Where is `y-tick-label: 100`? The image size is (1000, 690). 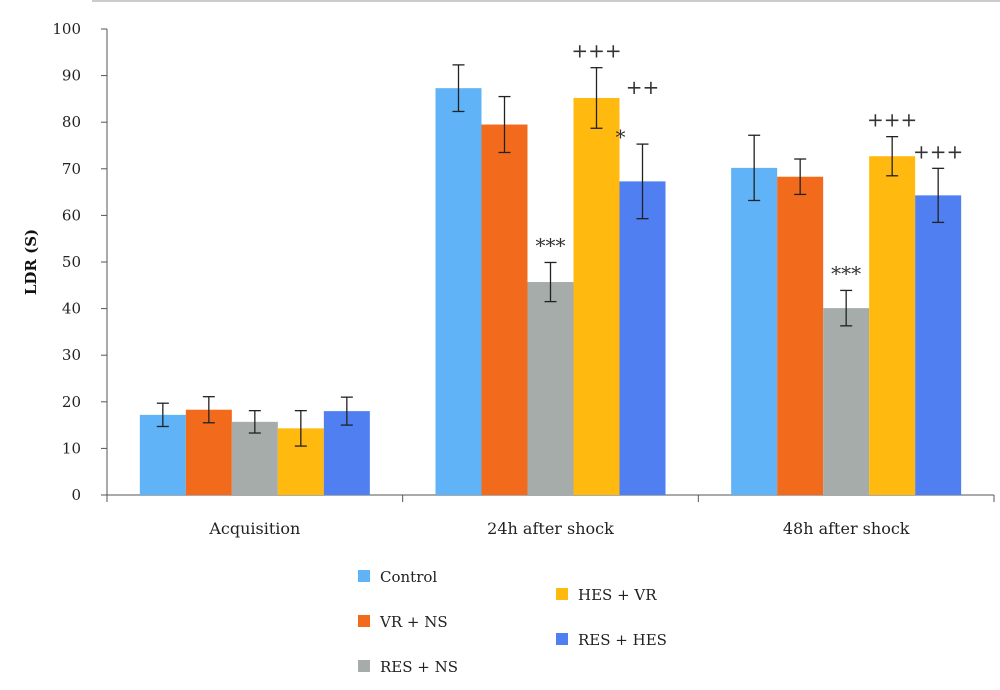
y-tick-label: 100 is located at coordinates (66, 29).